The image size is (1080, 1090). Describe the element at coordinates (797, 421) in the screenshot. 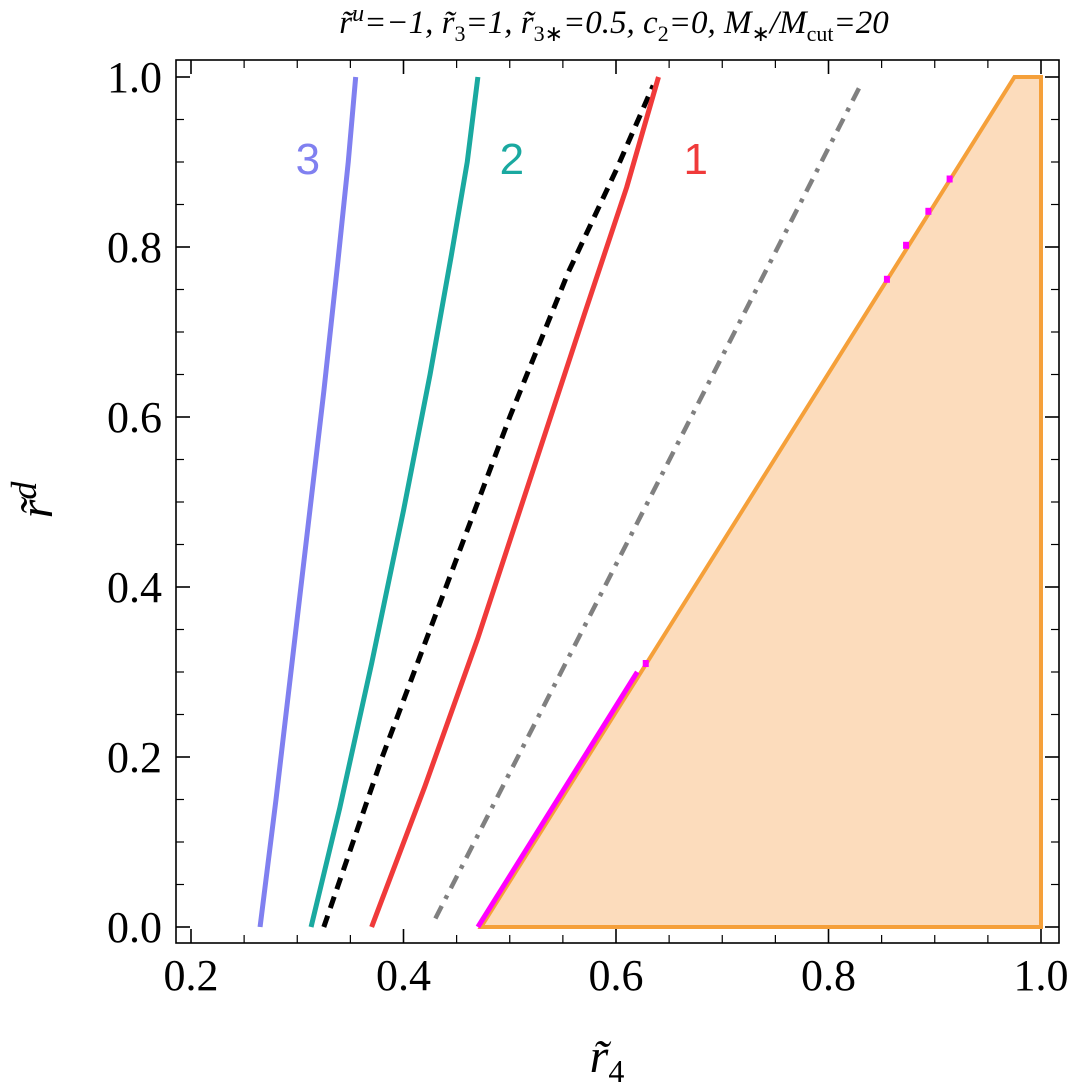

I see `marker-layer` at that location.